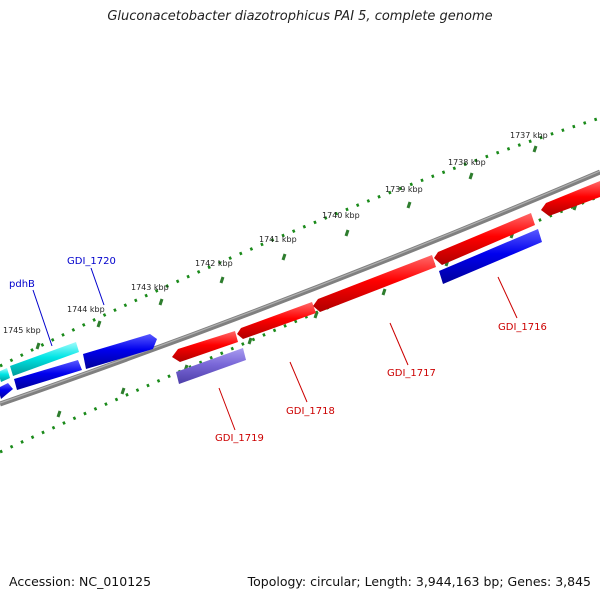 This screenshot has width=600, height=600. I want to click on gene-label-GDI_1720: GDI_1720, so click(91, 261).